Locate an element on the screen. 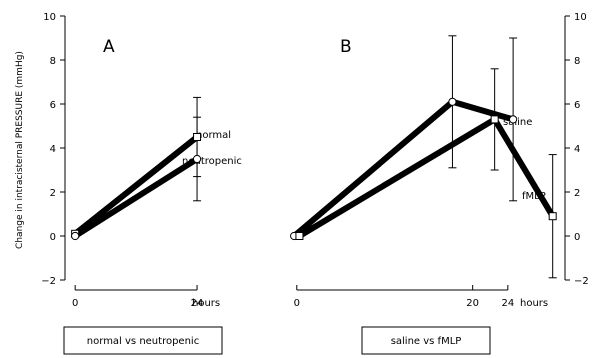  panel-a-x-unit: hours is located at coordinates (206, 303).